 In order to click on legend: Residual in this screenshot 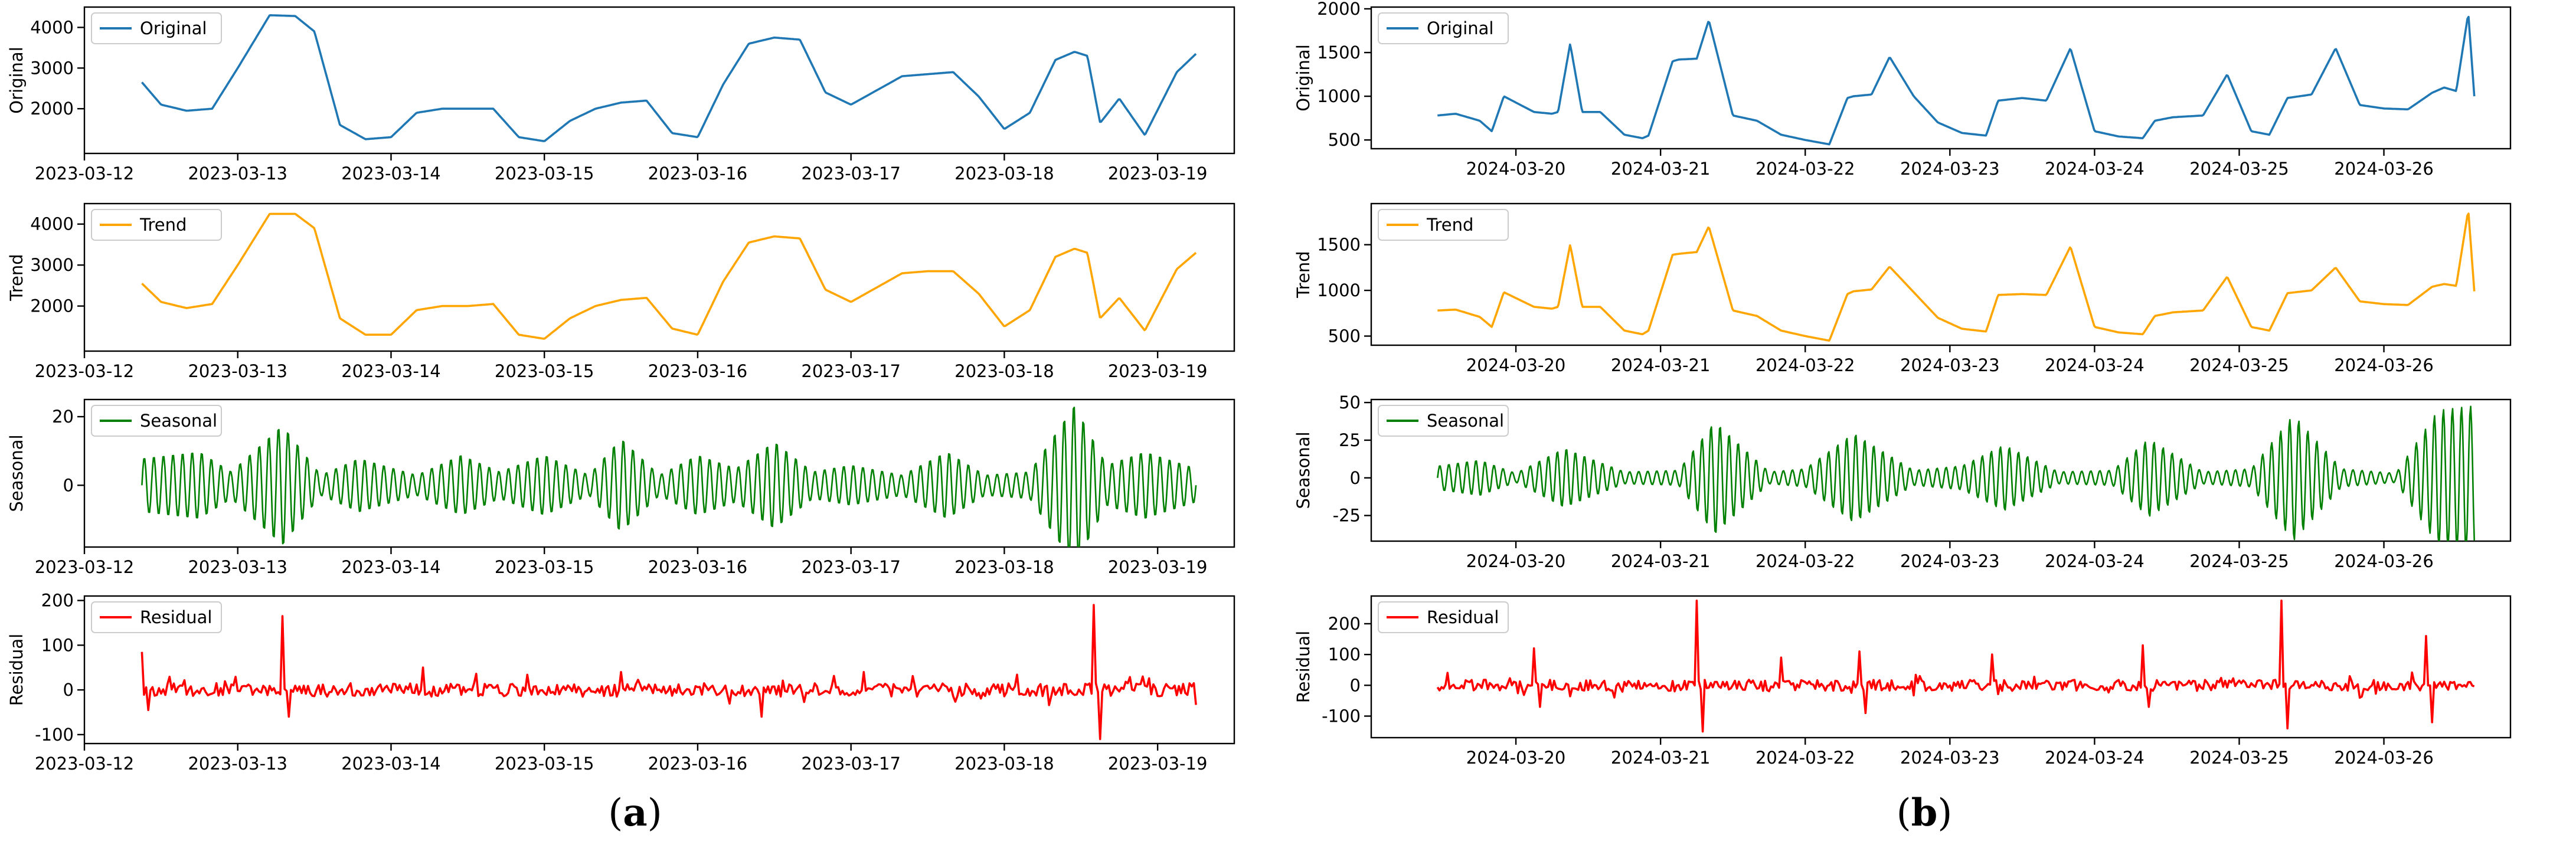, I will do `click(1443, 617)`.